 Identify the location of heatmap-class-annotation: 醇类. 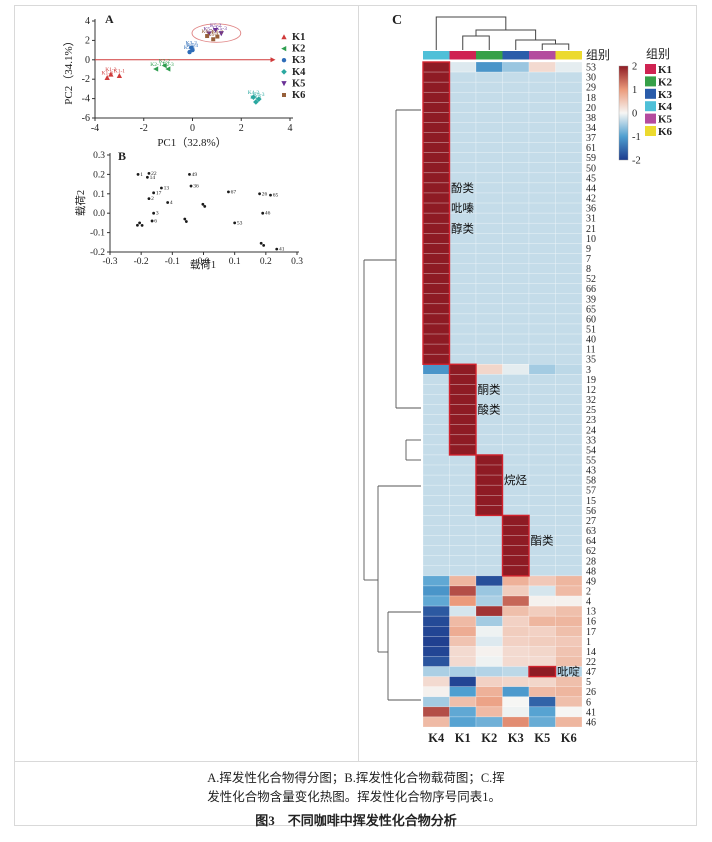
(462, 228).